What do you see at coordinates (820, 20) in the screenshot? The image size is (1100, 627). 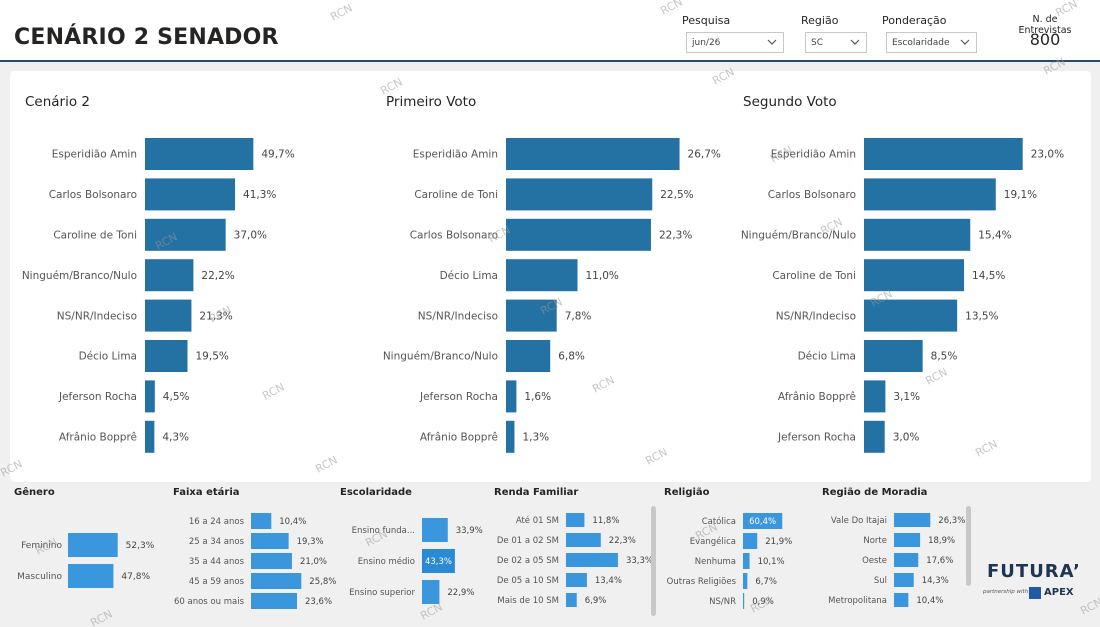 I see `filter-label-regiao: Região` at bounding box center [820, 20].